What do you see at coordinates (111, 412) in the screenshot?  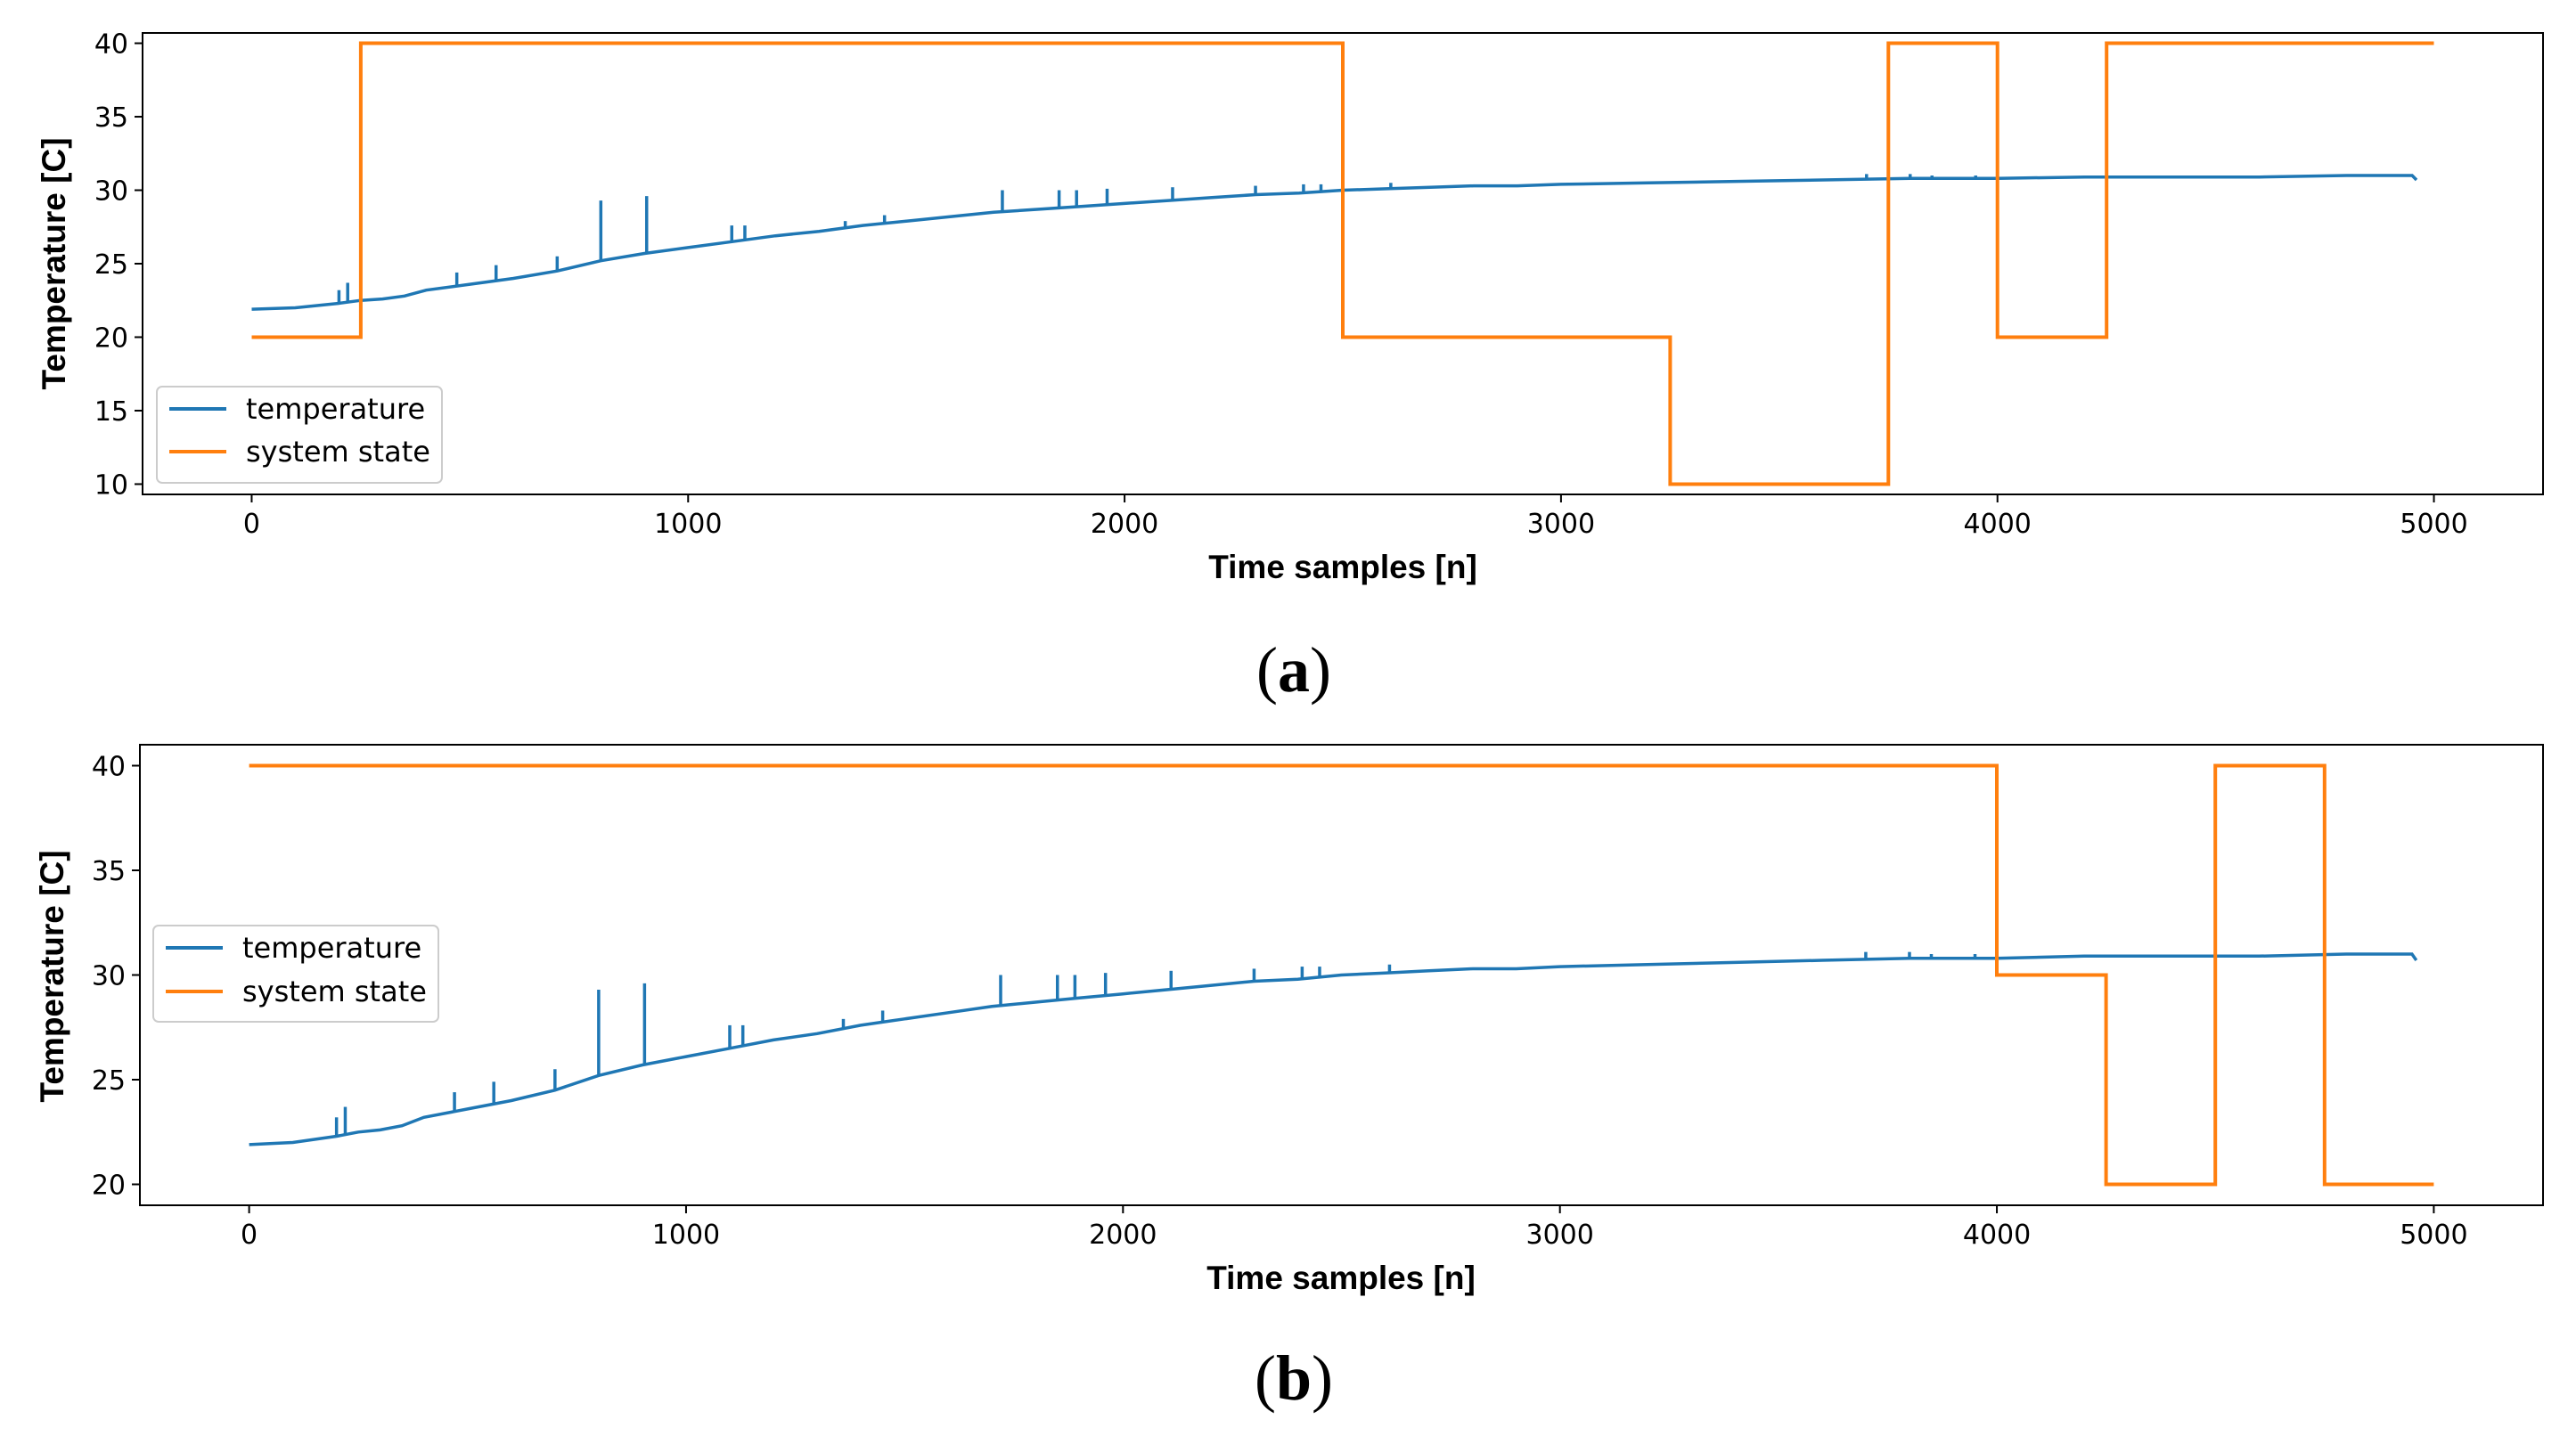 I see `y-tick-label-15-a: 15` at bounding box center [111, 412].